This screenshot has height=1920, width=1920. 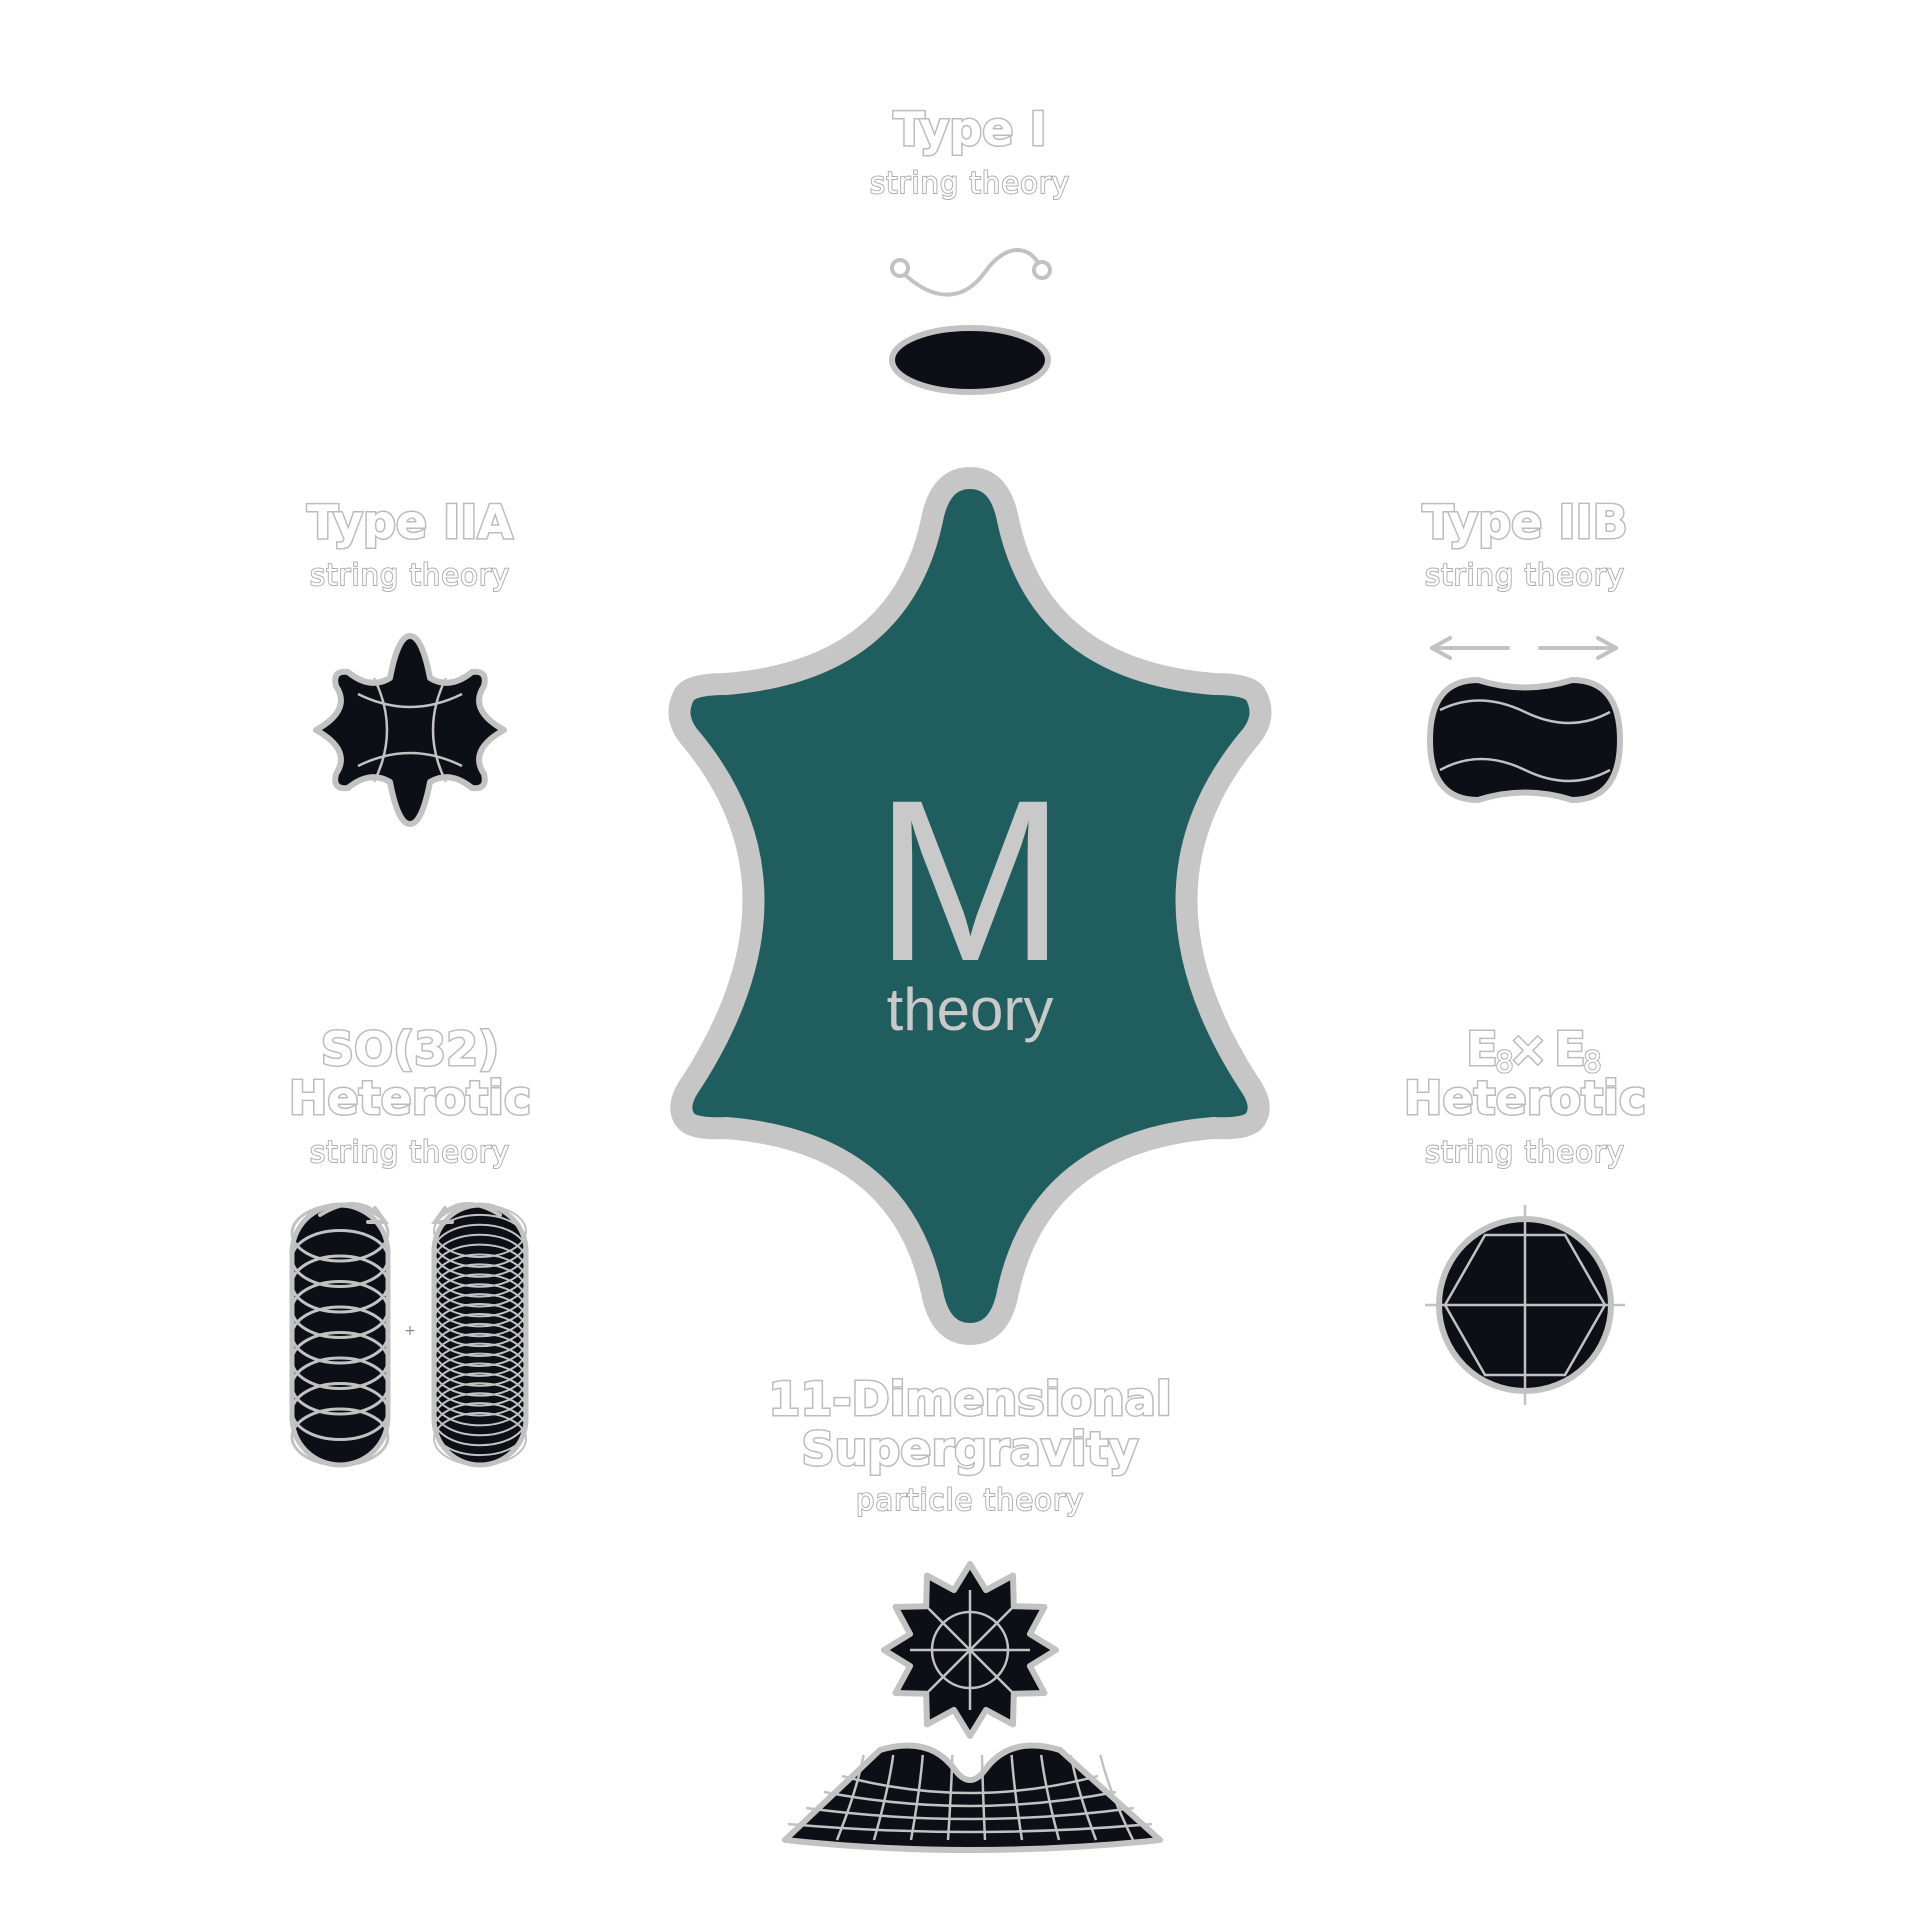 I want to click on sugra-subtitle: particle theory, so click(x=970, y=1500).